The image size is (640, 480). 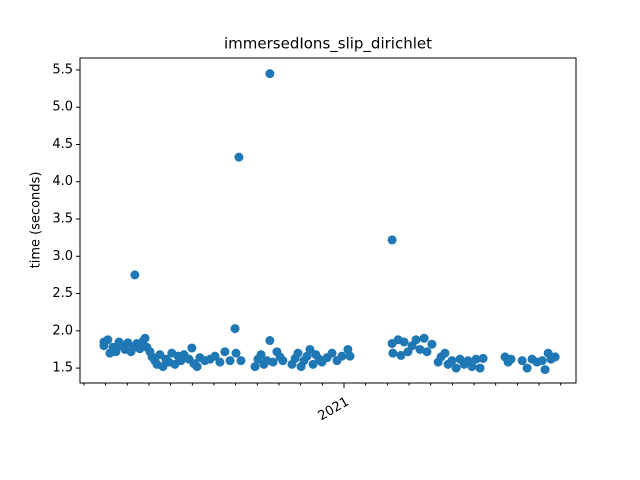 What do you see at coordinates (62, 107) in the screenshot?
I see `y-tick-label: 5.0` at bounding box center [62, 107].